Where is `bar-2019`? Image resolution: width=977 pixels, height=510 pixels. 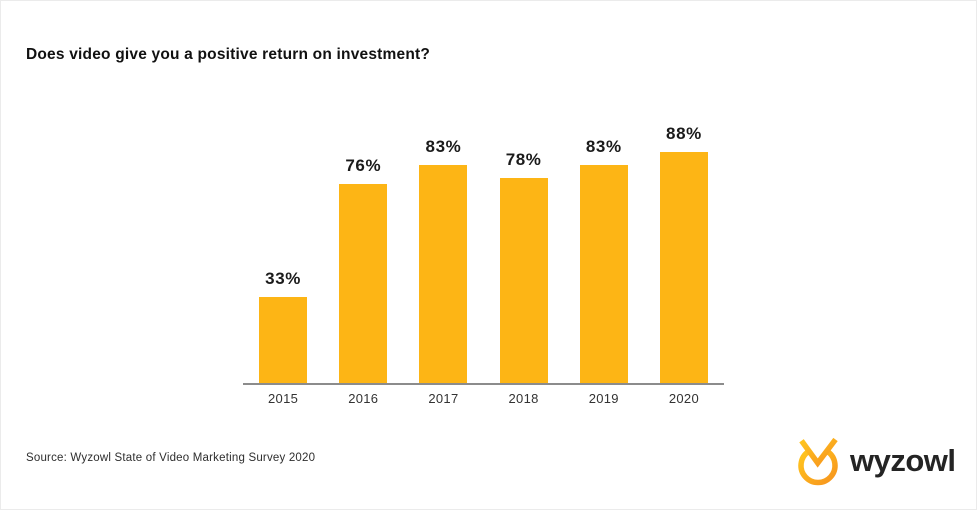 bar-2019 is located at coordinates (603, 274).